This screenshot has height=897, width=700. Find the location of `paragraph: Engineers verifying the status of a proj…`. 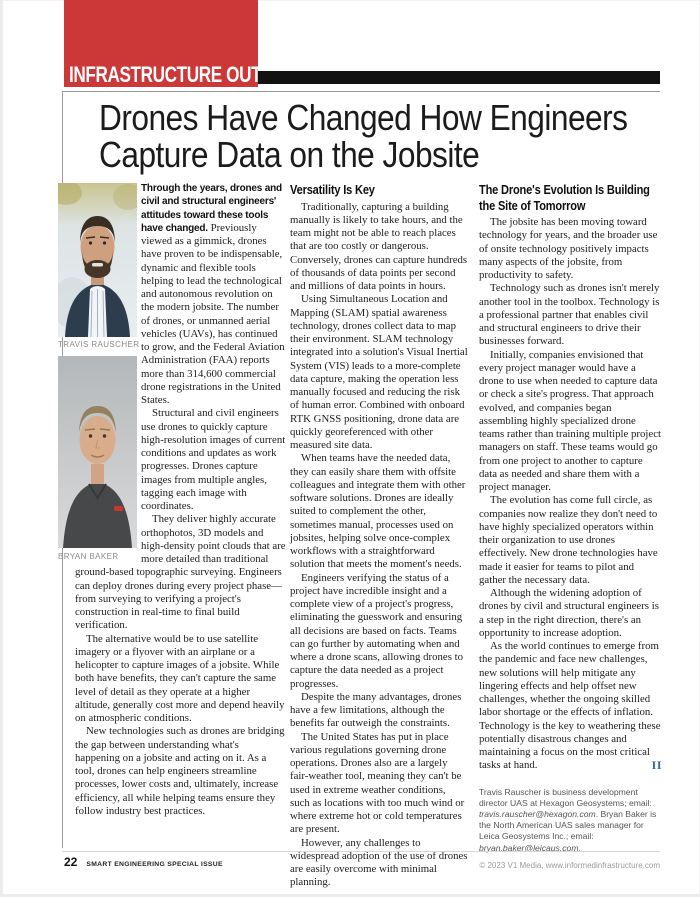

paragraph: Engineers verifying the status of a proj… is located at coordinates (376, 630).